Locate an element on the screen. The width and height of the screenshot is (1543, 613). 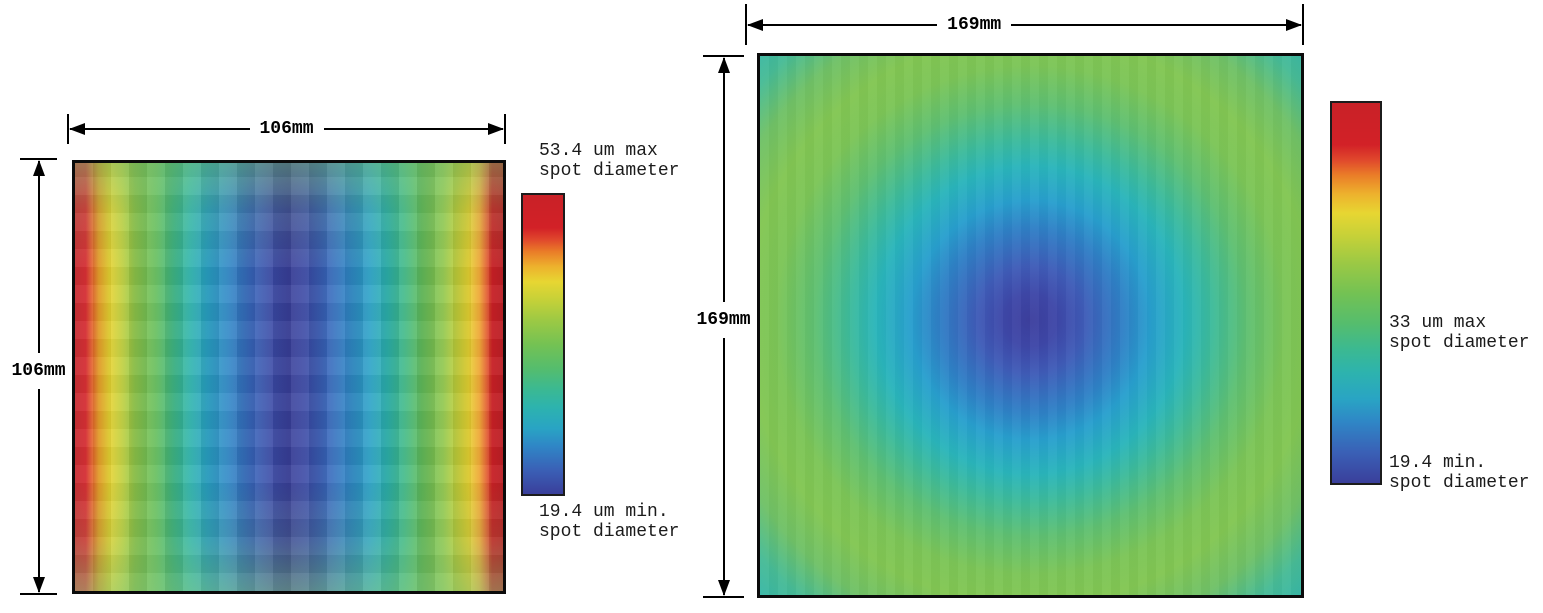
colorbar-right-max-label: 33 um max spot diameter is located at coordinates (1459, 333).